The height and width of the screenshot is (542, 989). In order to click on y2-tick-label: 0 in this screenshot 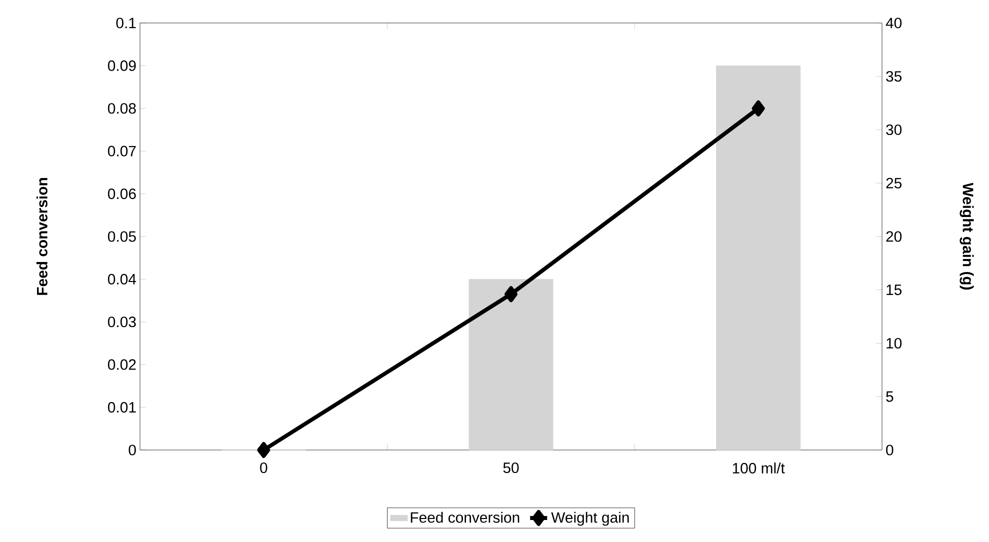, I will do `click(890, 450)`.